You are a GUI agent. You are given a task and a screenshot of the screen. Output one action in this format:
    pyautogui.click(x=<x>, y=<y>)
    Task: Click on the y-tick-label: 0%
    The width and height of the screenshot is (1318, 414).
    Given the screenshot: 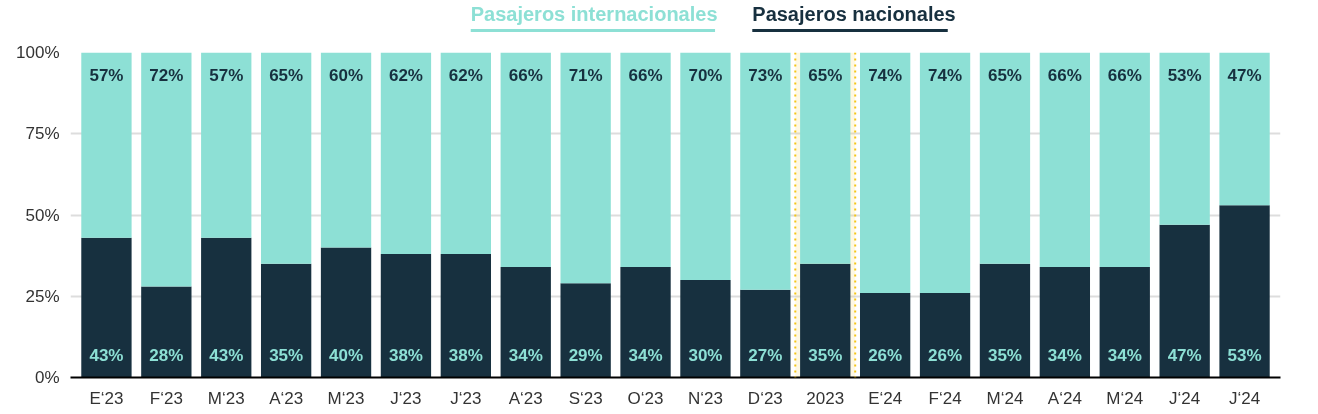 What is the action you would take?
    pyautogui.click(x=47, y=377)
    